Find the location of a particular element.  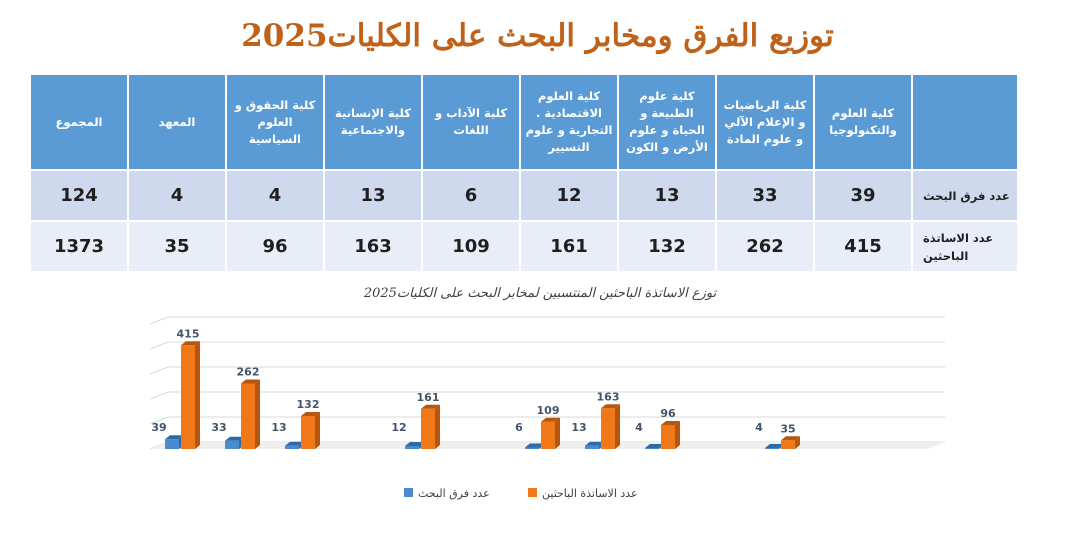

table-cell: 35 is located at coordinates (177, 246).